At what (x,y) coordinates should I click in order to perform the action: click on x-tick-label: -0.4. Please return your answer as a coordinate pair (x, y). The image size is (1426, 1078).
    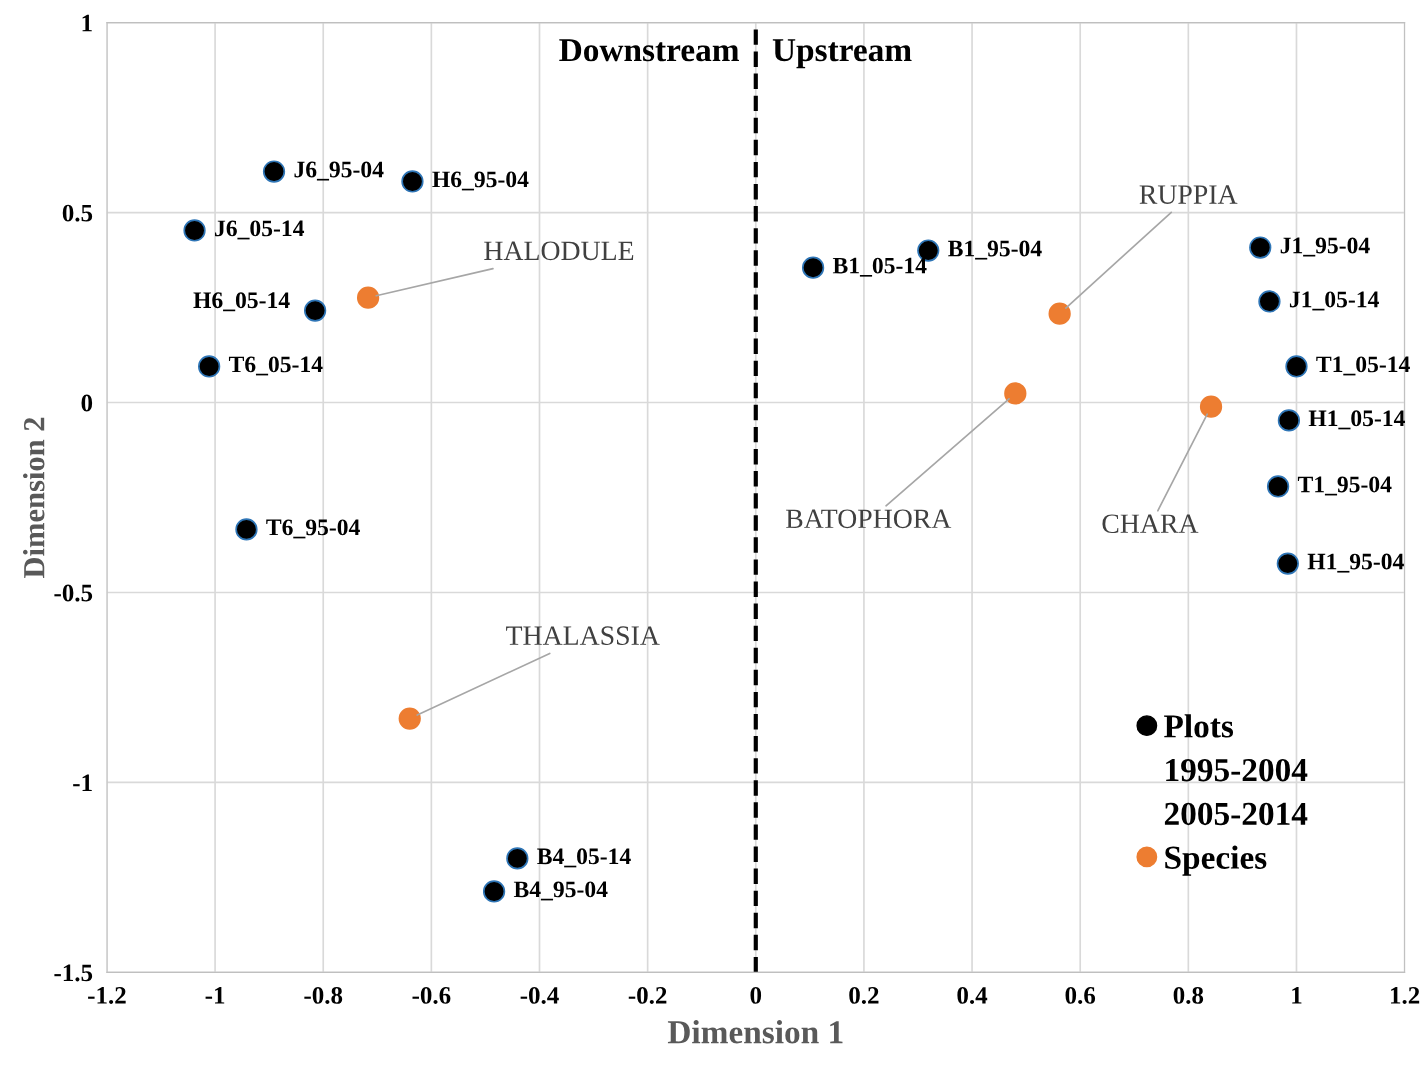
    Looking at the image, I should click on (539, 995).